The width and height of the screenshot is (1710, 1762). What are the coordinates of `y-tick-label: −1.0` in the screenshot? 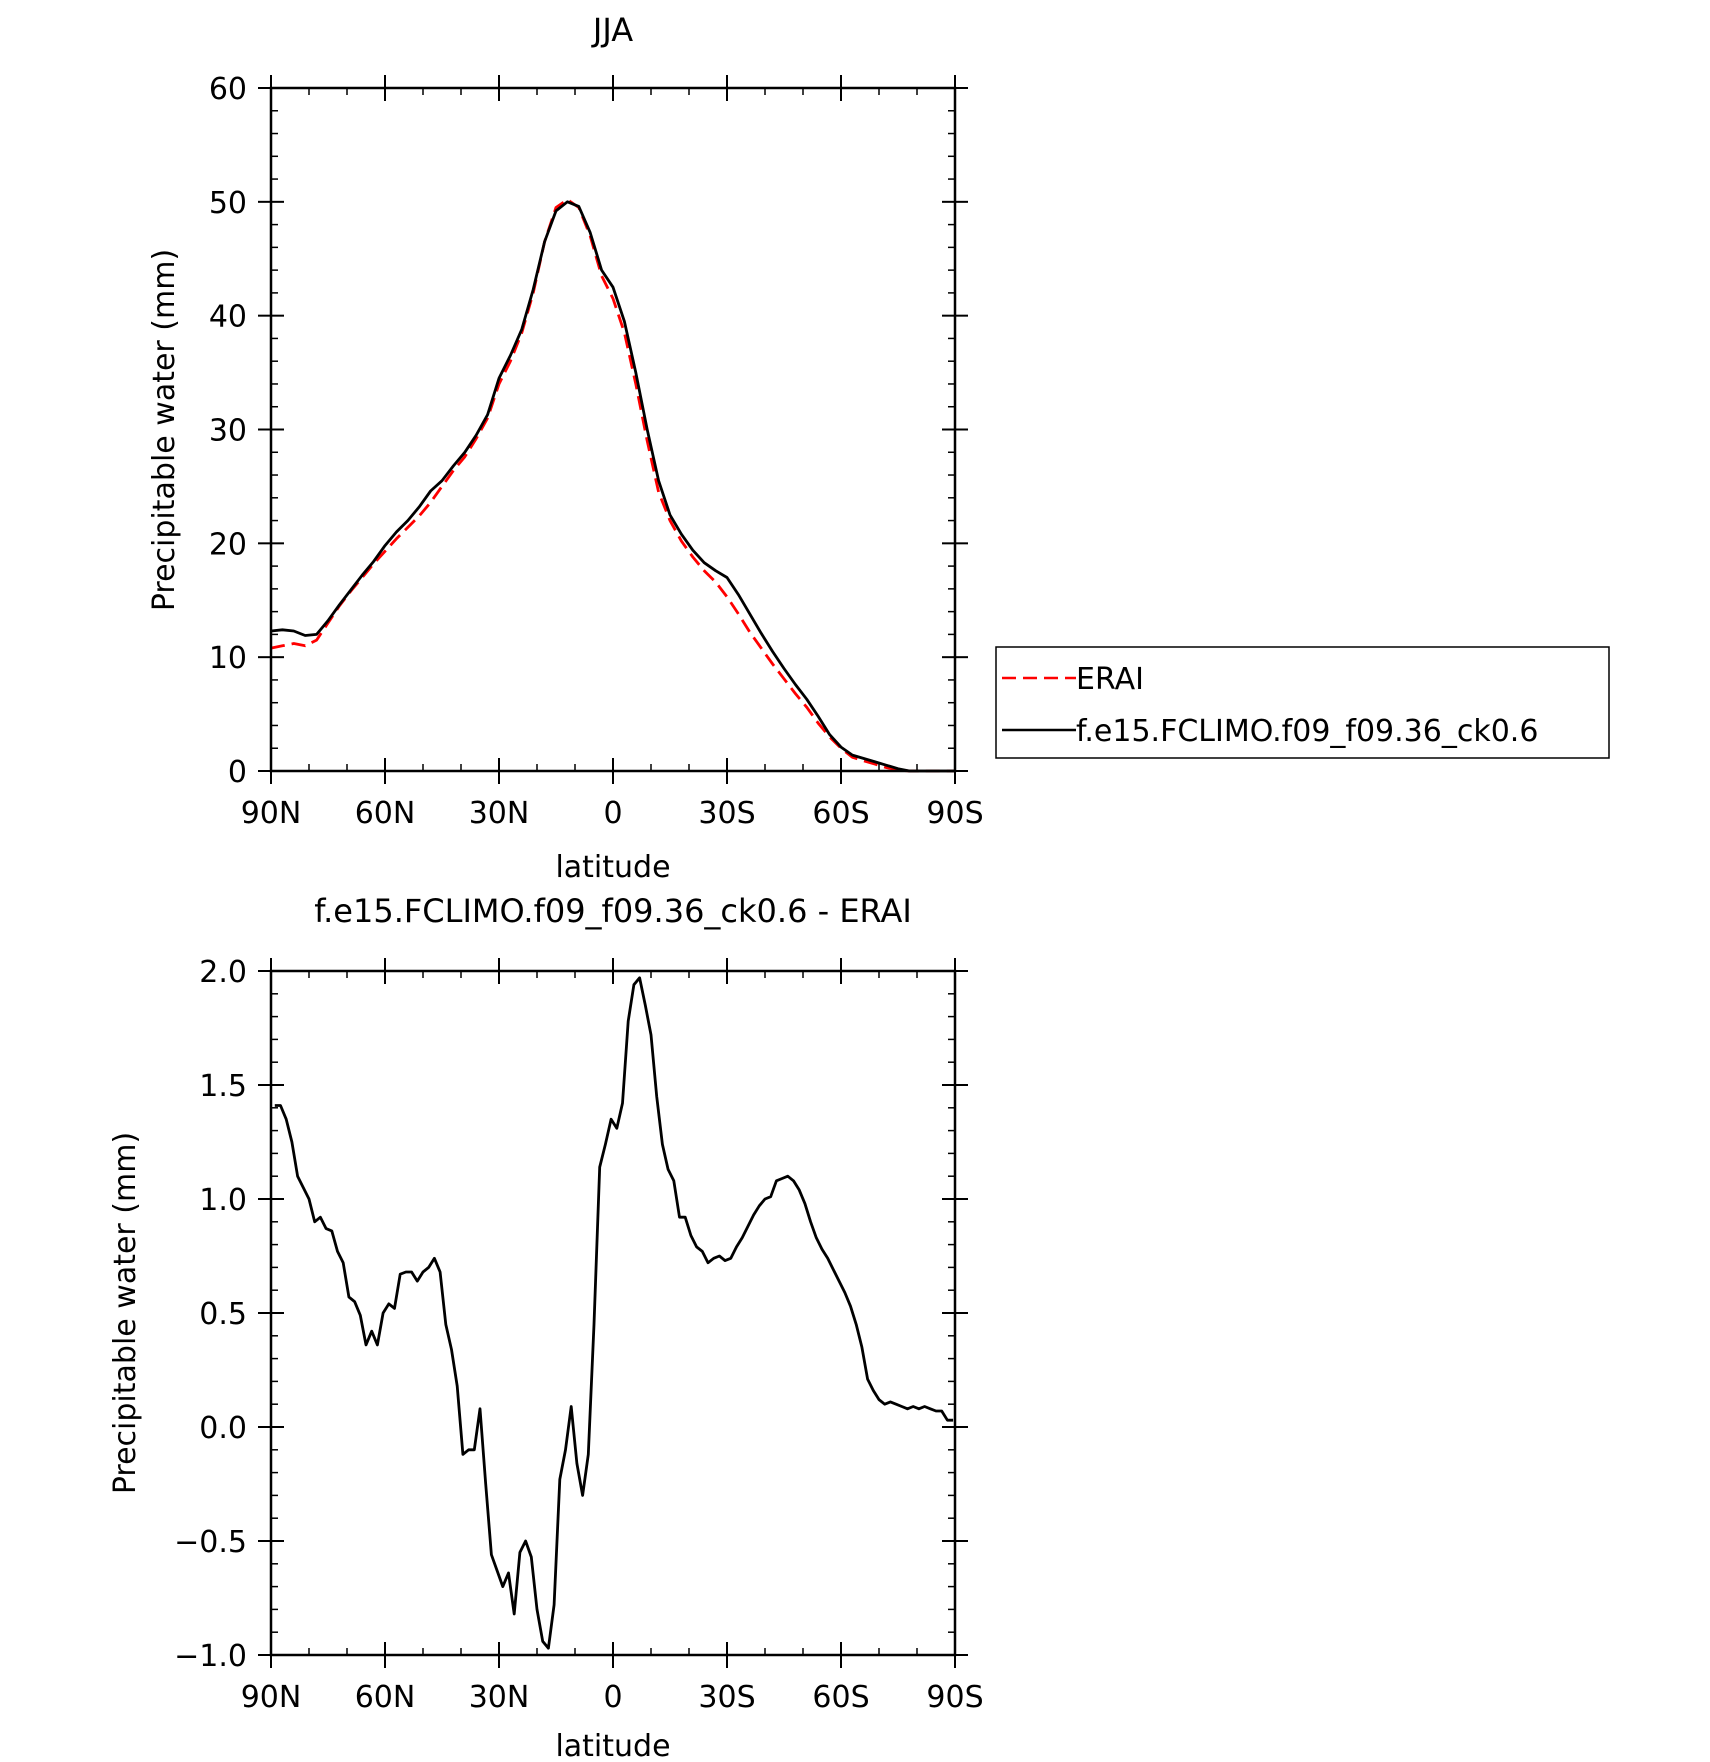 It's located at (210, 1656).